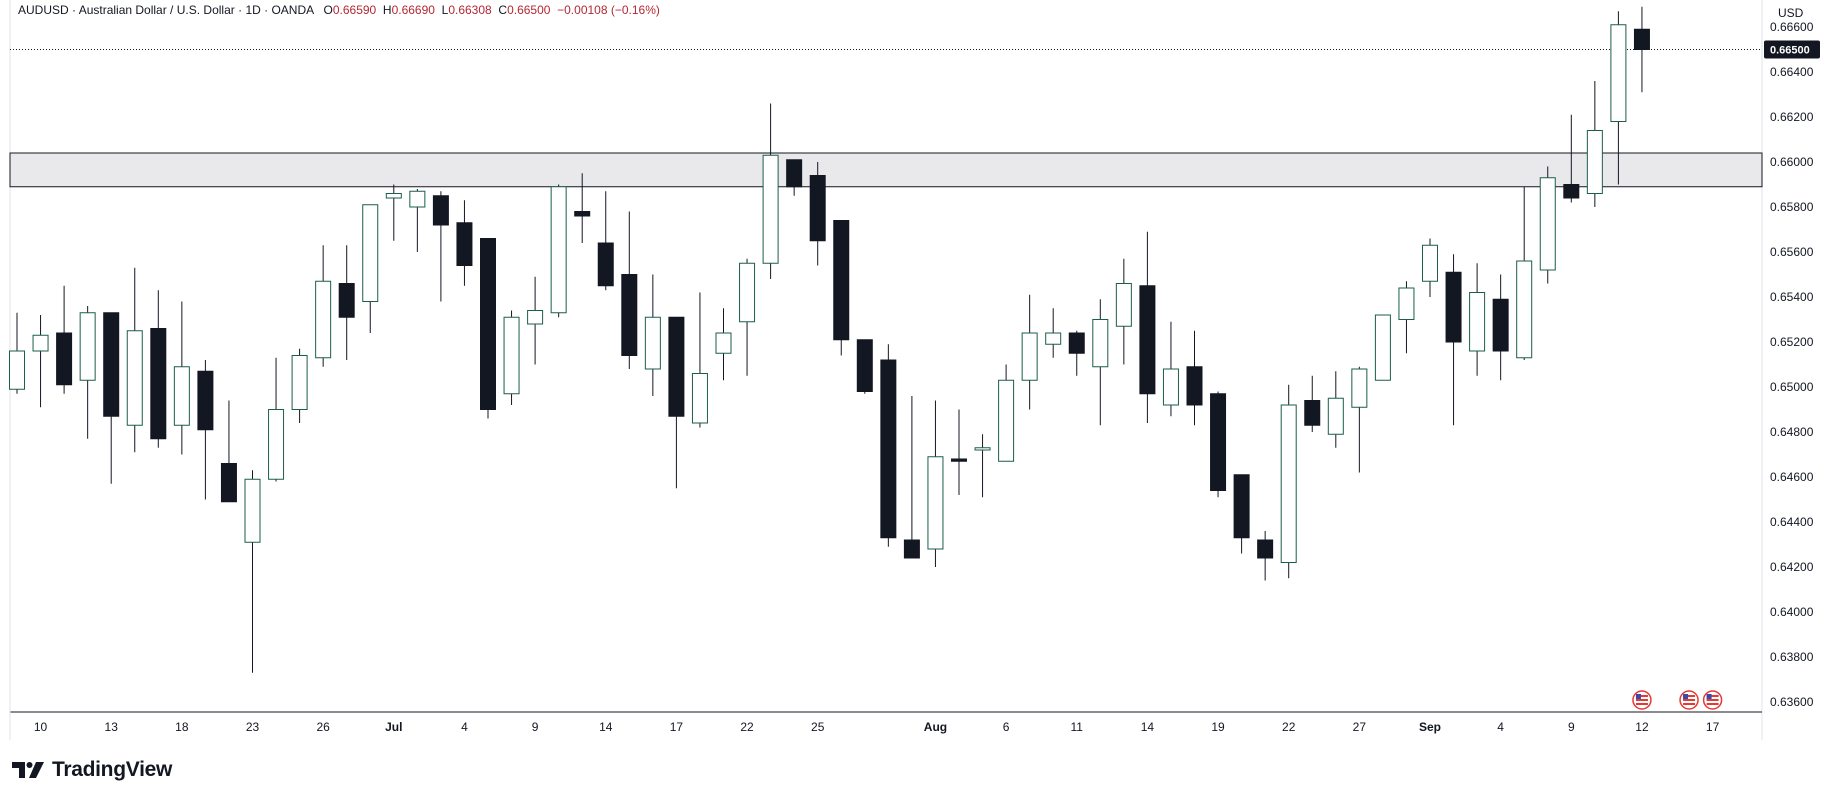  What do you see at coordinates (1792, 297) in the screenshot?
I see `price-tick-label: 0.65400` at bounding box center [1792, 297].